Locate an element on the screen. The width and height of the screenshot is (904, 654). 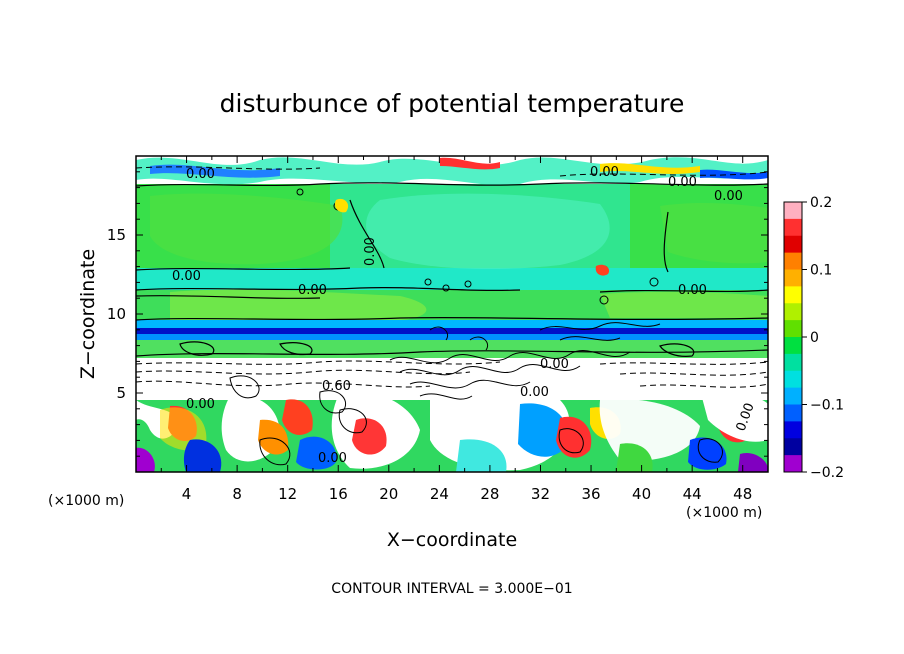
x-tick-label: 8 is located at coordinates (237, 494).